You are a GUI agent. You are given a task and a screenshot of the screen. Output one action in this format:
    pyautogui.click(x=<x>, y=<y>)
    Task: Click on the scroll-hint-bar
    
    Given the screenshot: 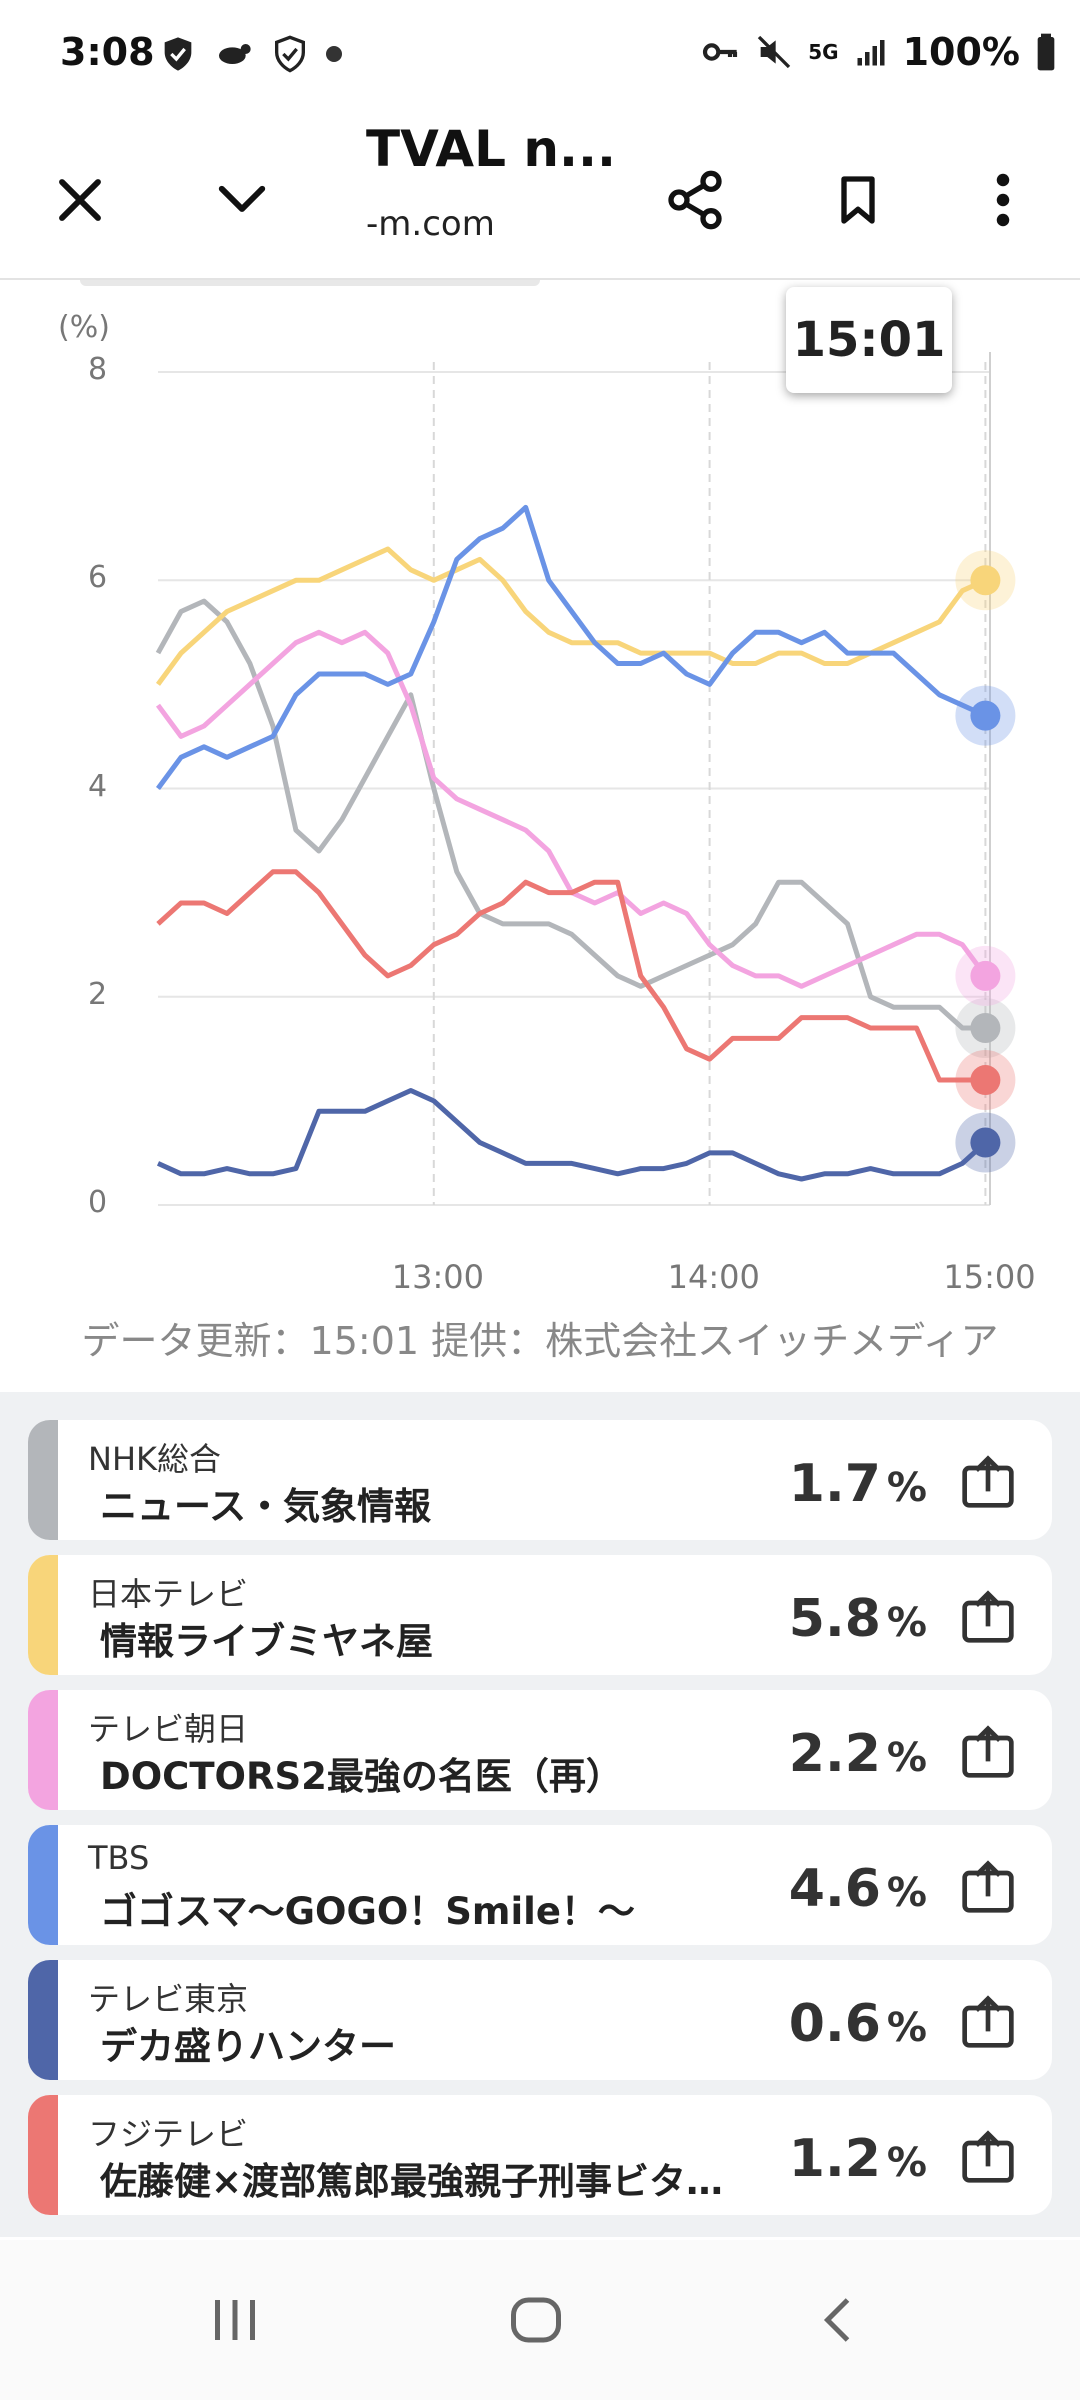 What is the action you would take?
    pyautogui.click(x=310, y=283)
    